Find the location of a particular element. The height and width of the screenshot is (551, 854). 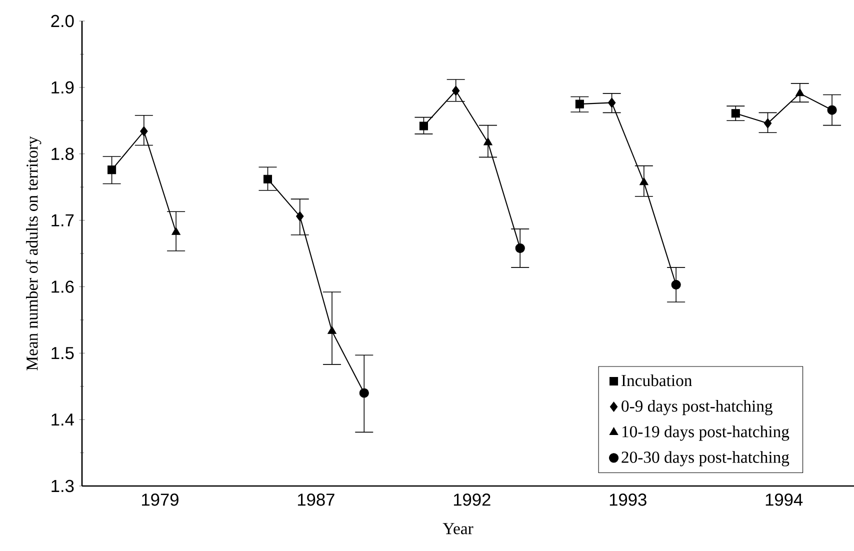

x-tick-label: 1992 is located at coordinates (472, 500).